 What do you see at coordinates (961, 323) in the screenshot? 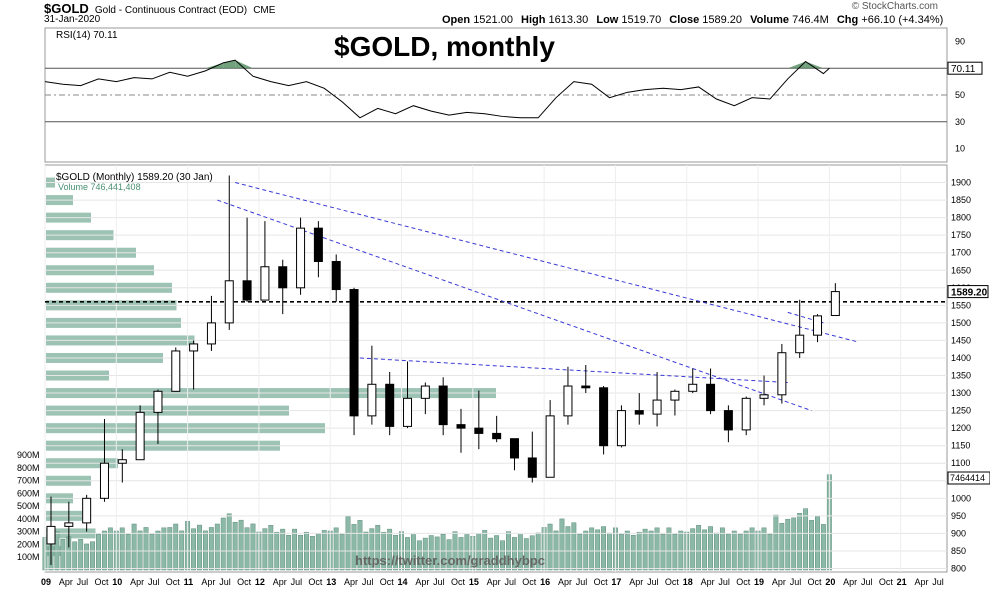
I see `price-tick-label: 1500` at bounding box center [961, 323].